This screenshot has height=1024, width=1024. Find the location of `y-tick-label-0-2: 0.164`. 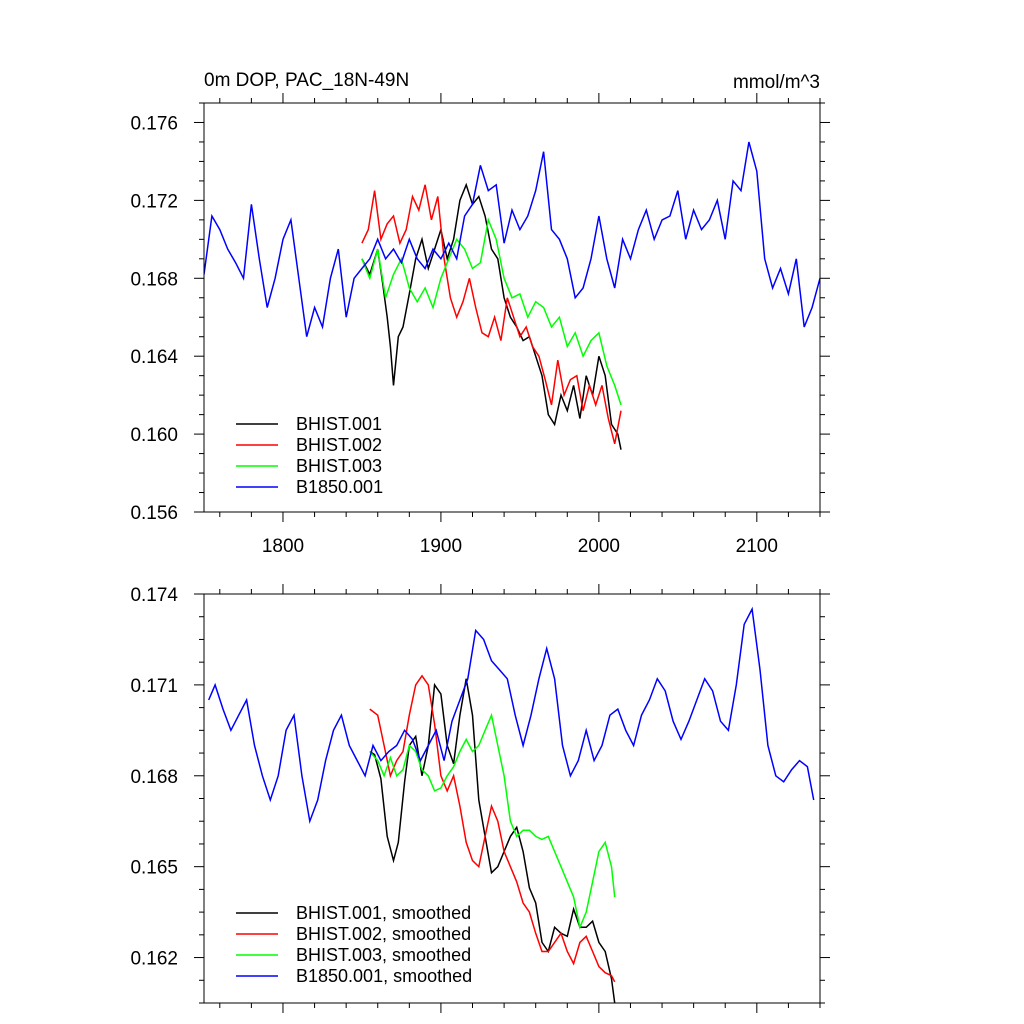

y-tick-label-0-2: 0.164 is located at coordinates (154, 357).